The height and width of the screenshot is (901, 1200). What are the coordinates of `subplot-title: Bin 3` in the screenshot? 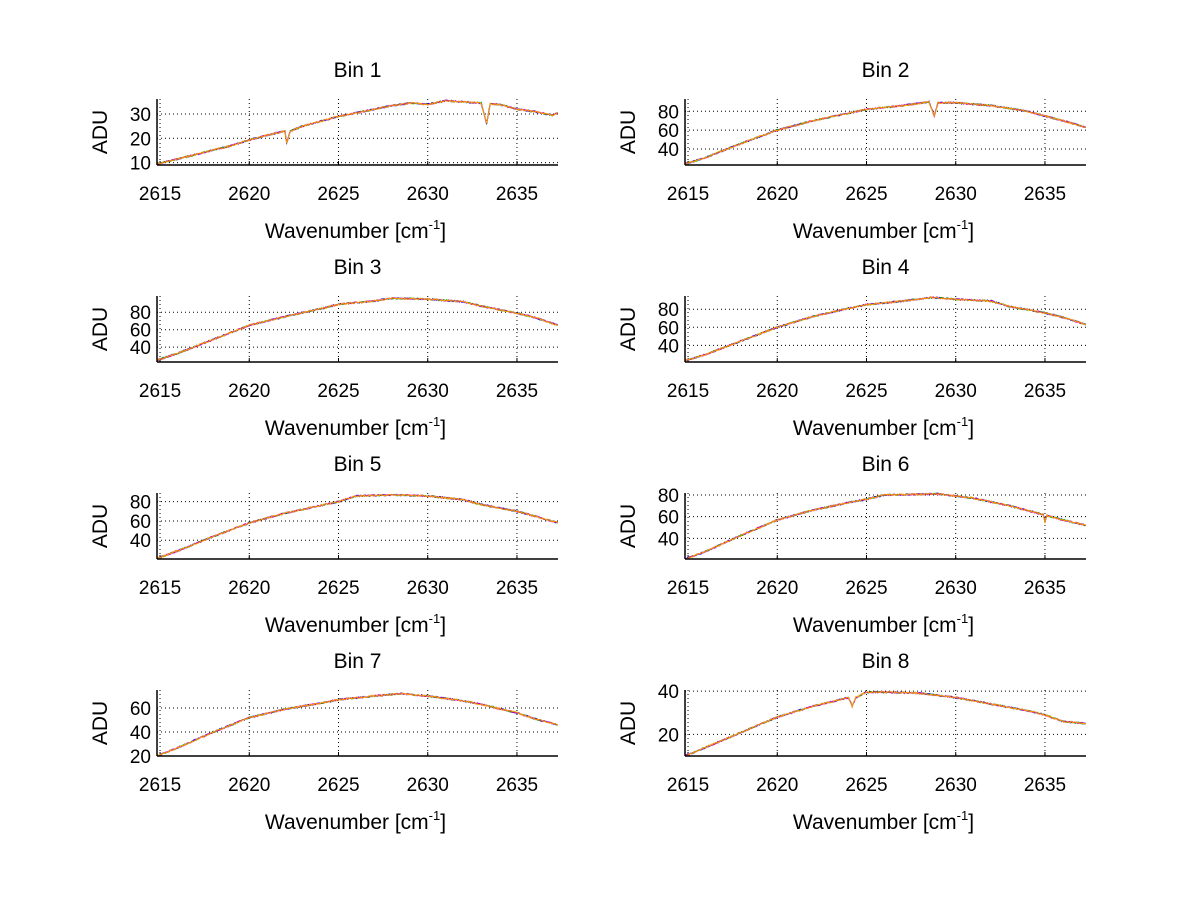 It's located at (358, 267).